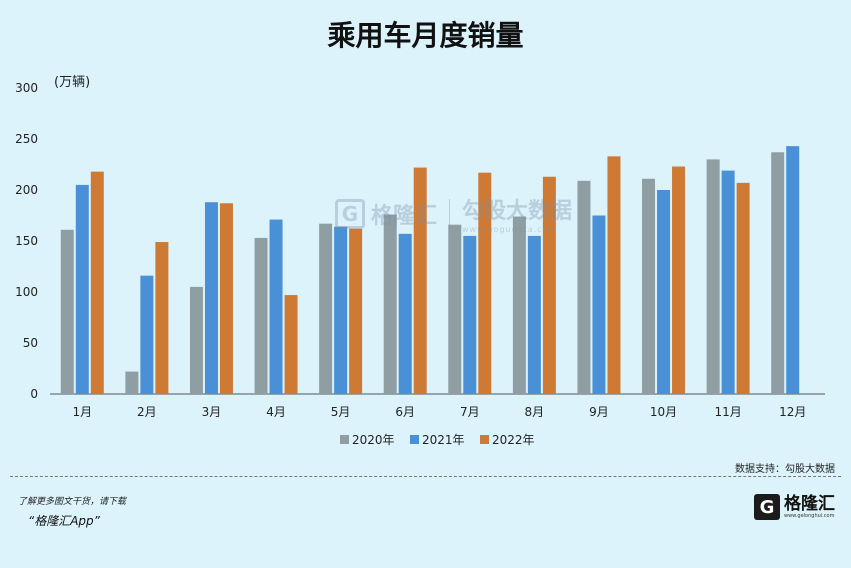  Describe the element at coordinates (599, 304) in the screenshot. I see `bar-2021年-9月` at that location.